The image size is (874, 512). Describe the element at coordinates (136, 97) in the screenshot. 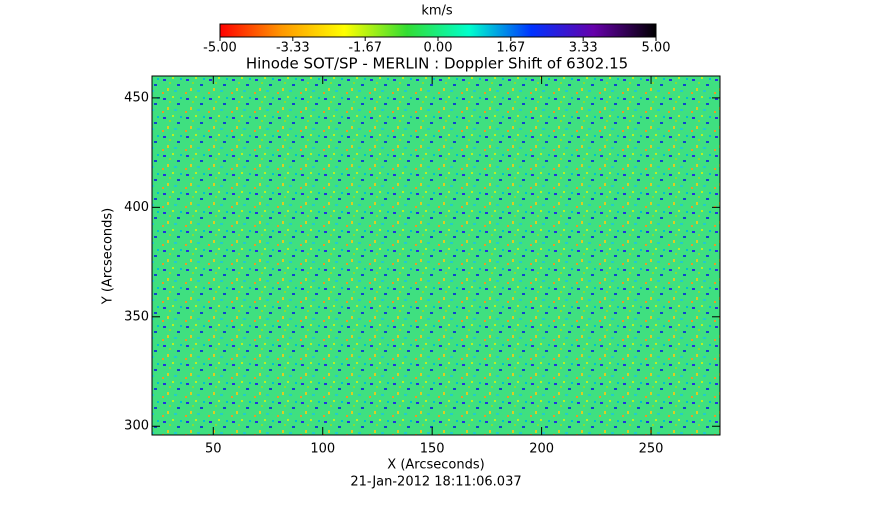

I see `y-tick-label: 450` at that location.